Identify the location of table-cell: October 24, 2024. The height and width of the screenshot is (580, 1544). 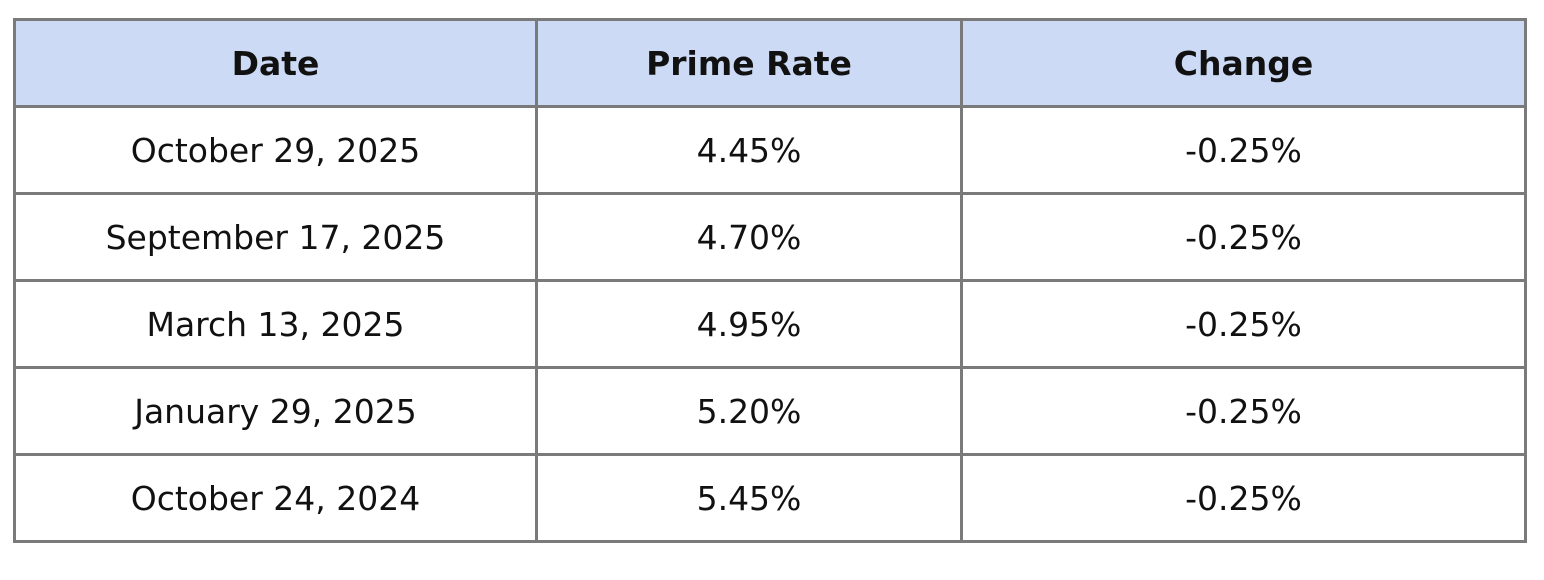
(275, 498).